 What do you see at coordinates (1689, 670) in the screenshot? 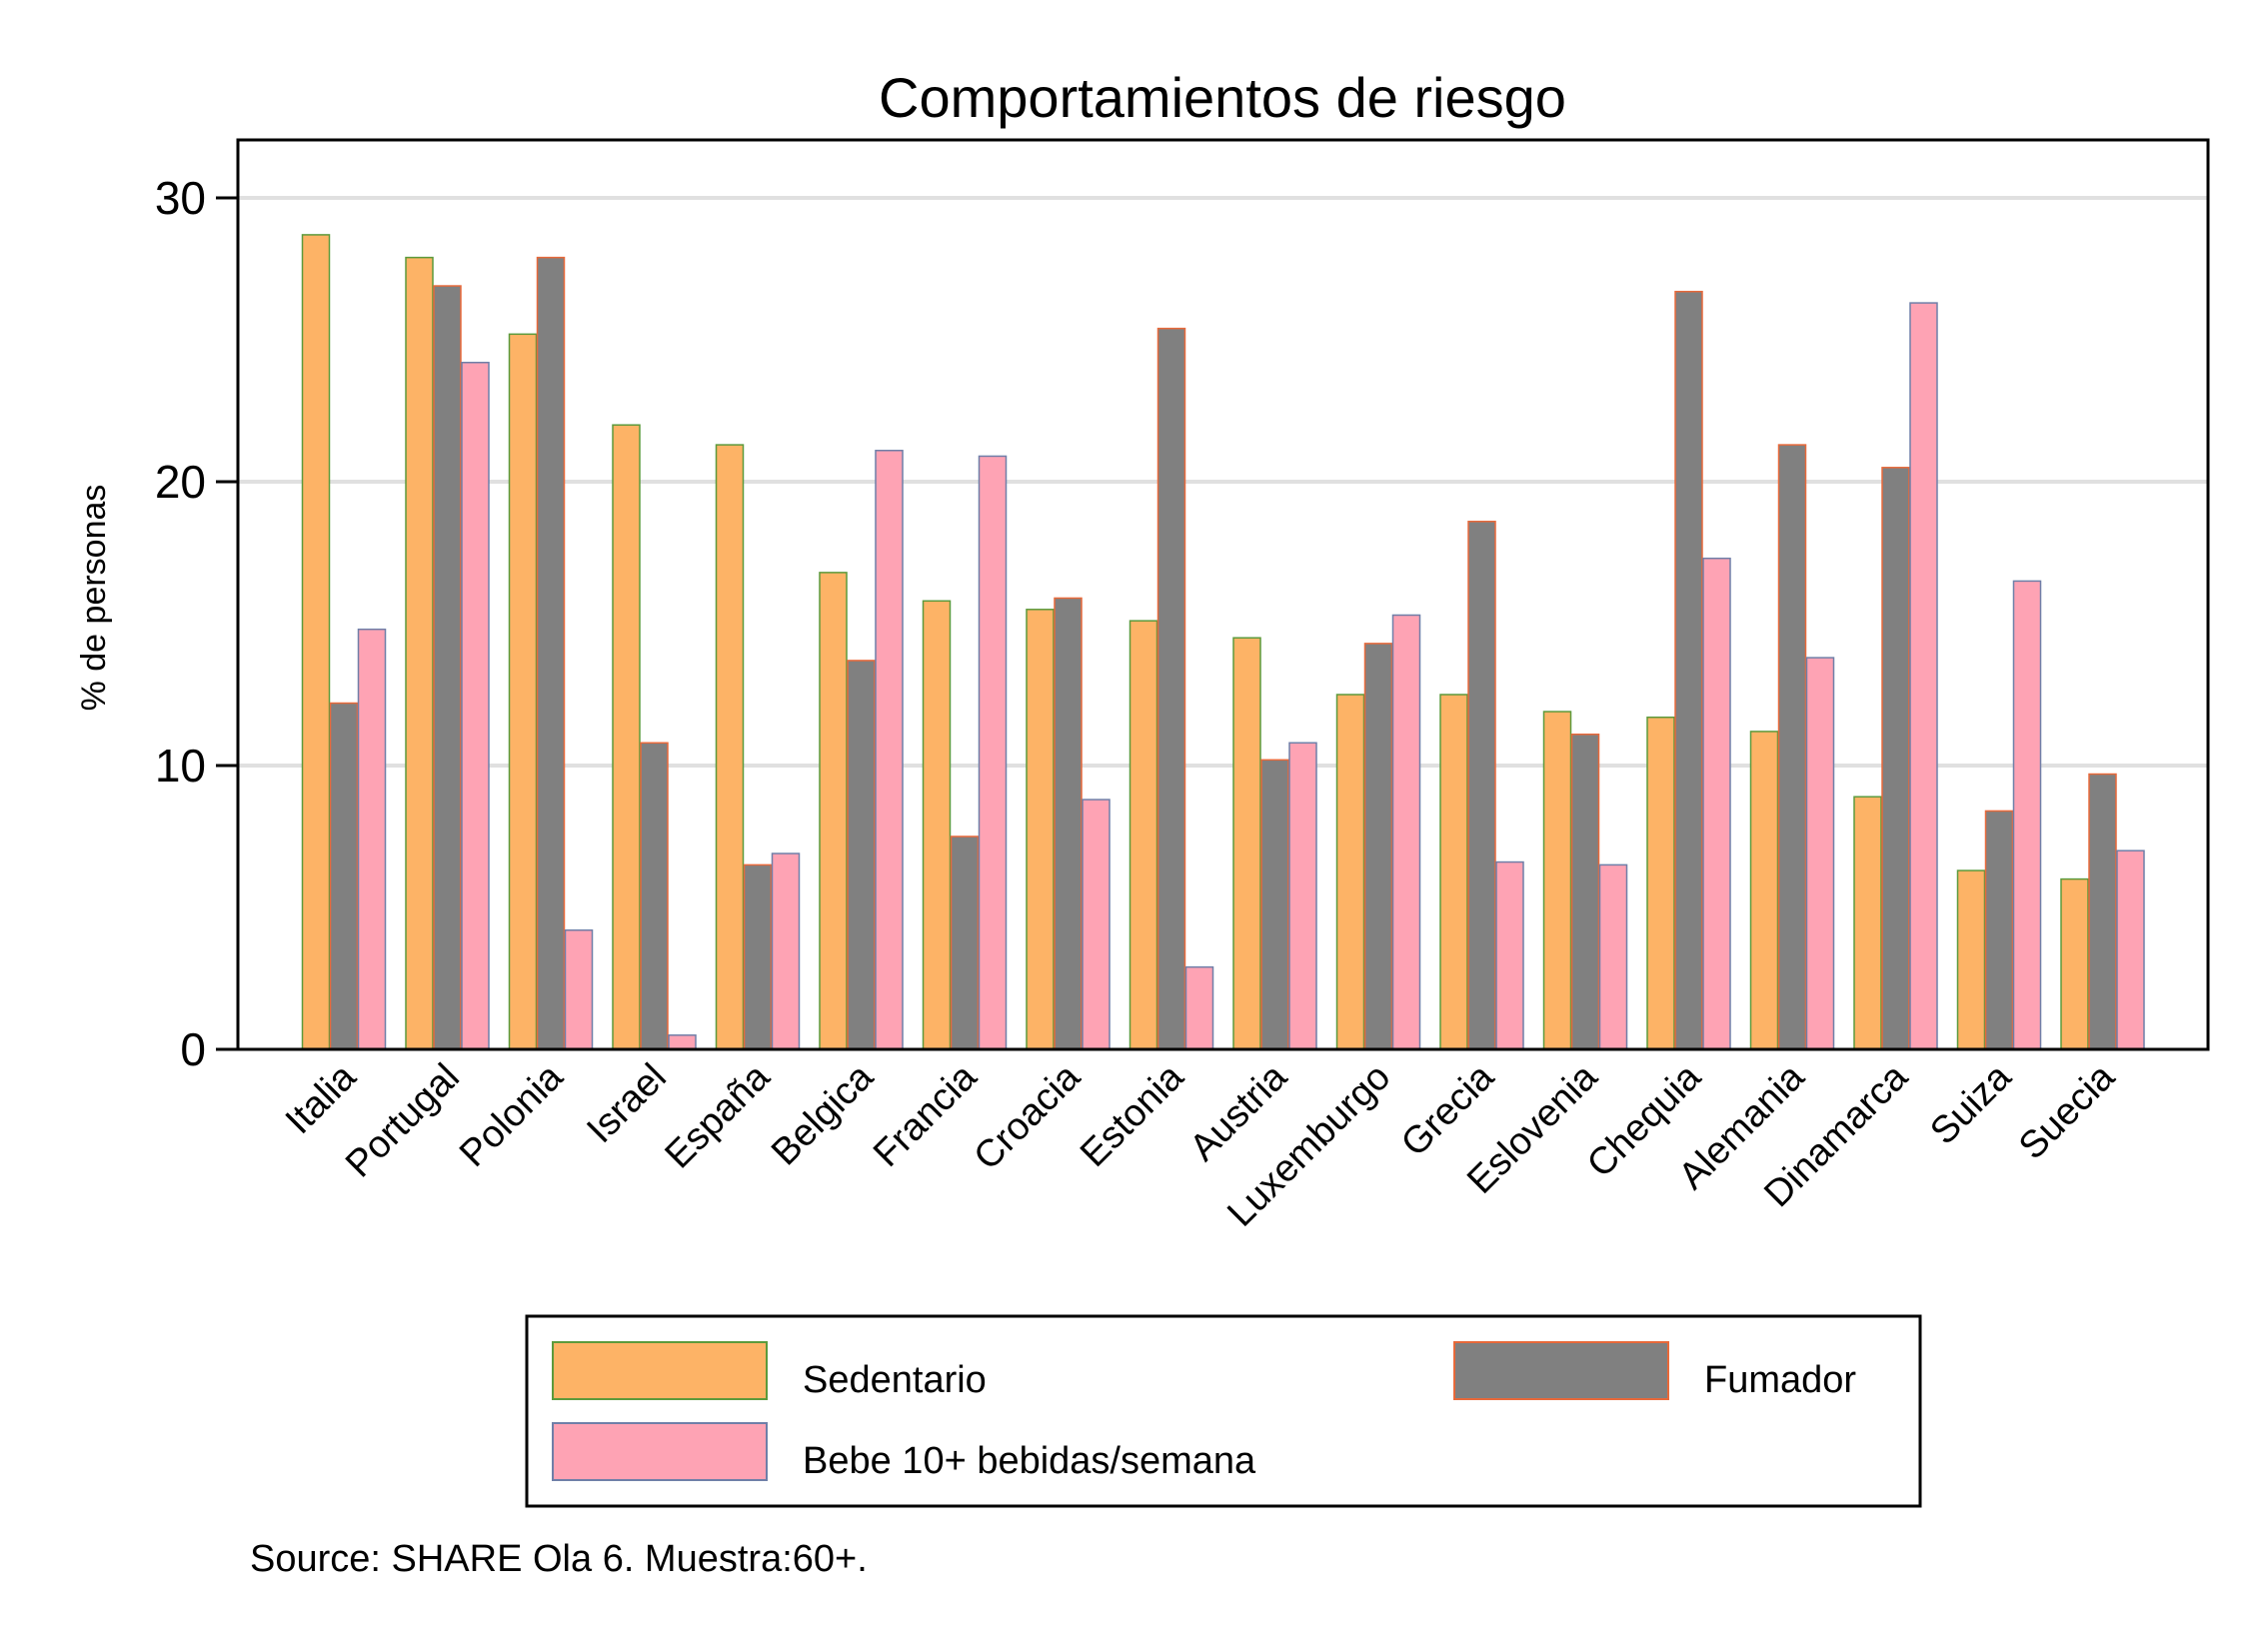
I see `bar-fumador-chequia` at bounding box center [1689, 670].